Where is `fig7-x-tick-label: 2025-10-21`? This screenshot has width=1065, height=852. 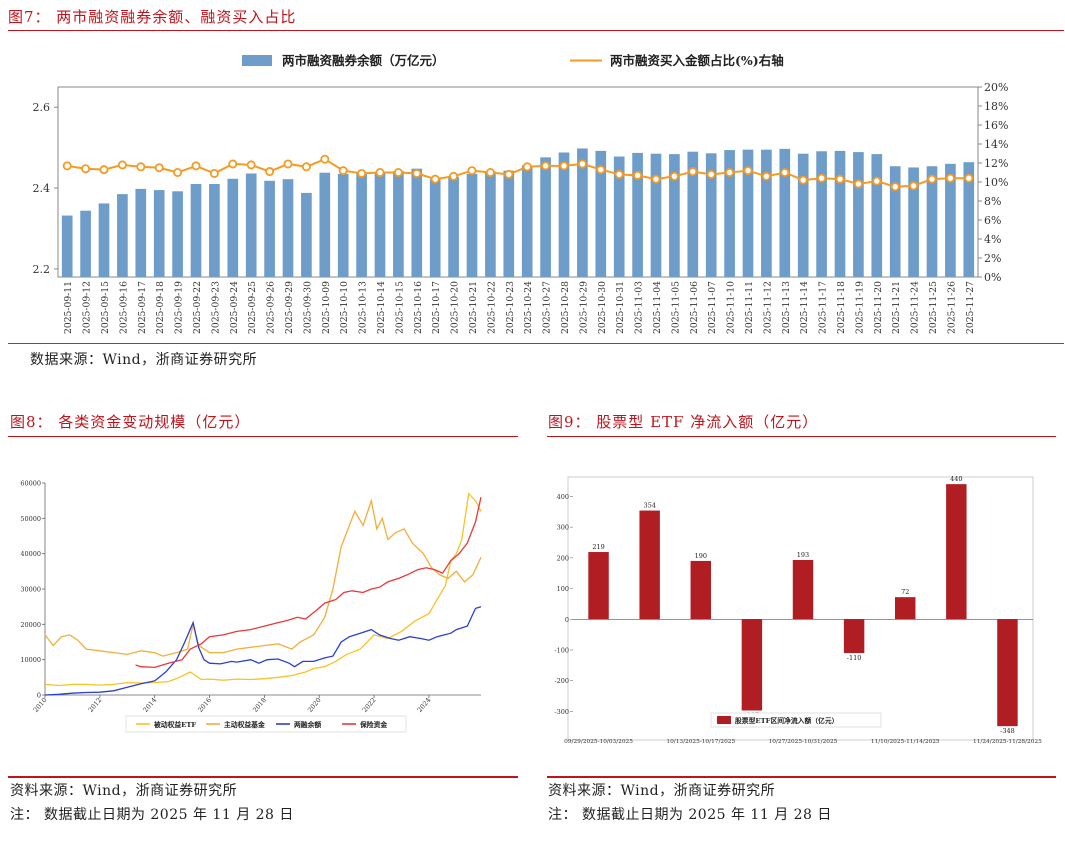
fig7-x-tick-label: 2025-10-21 is located at coordinates (473, 307).